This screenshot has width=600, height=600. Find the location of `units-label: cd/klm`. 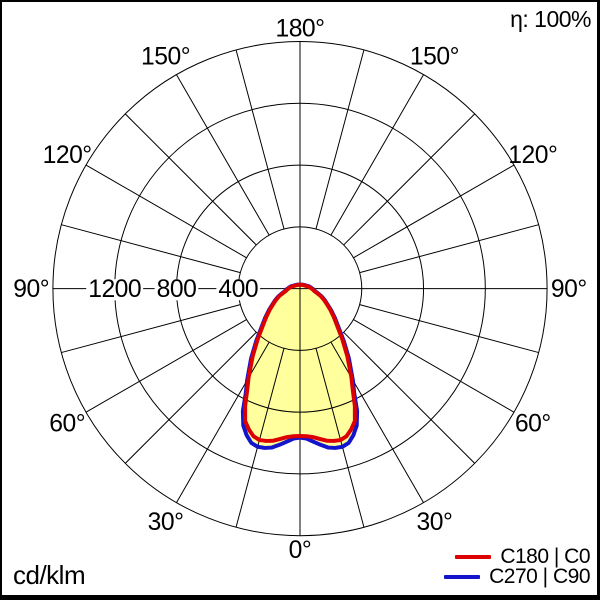

units-label: cd/klm is located at coordinates (49, 575).